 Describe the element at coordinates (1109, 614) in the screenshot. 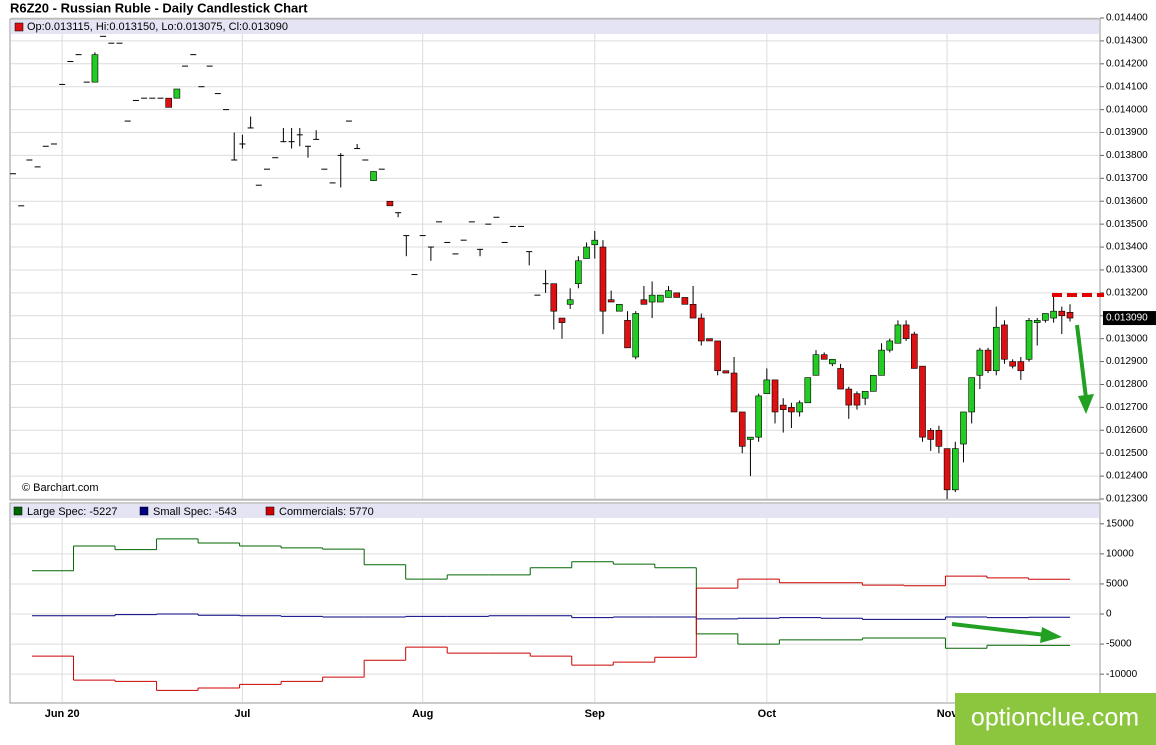

I see `y-tick-label: 0` at that location.